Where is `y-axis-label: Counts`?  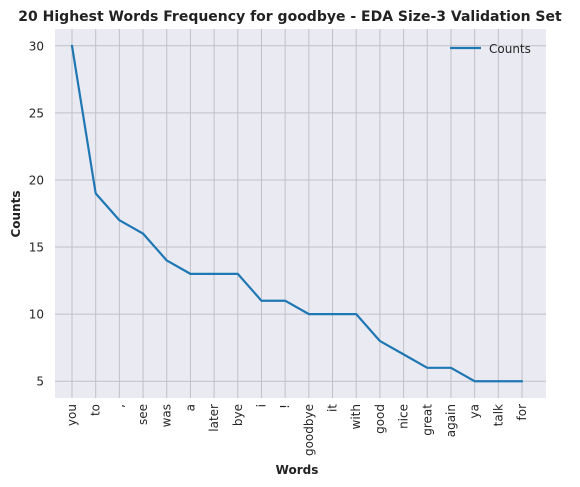
y-axis-label: Counts is located at coordinates (16, 213).